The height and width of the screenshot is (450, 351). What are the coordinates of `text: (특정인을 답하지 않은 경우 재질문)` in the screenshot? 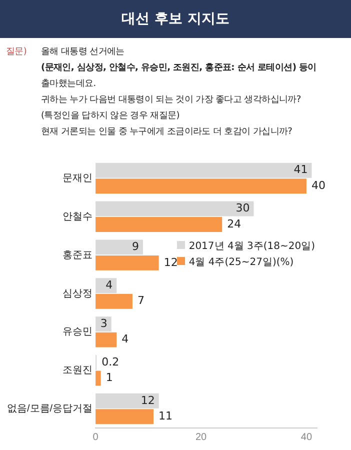 It's located at (110, 116).